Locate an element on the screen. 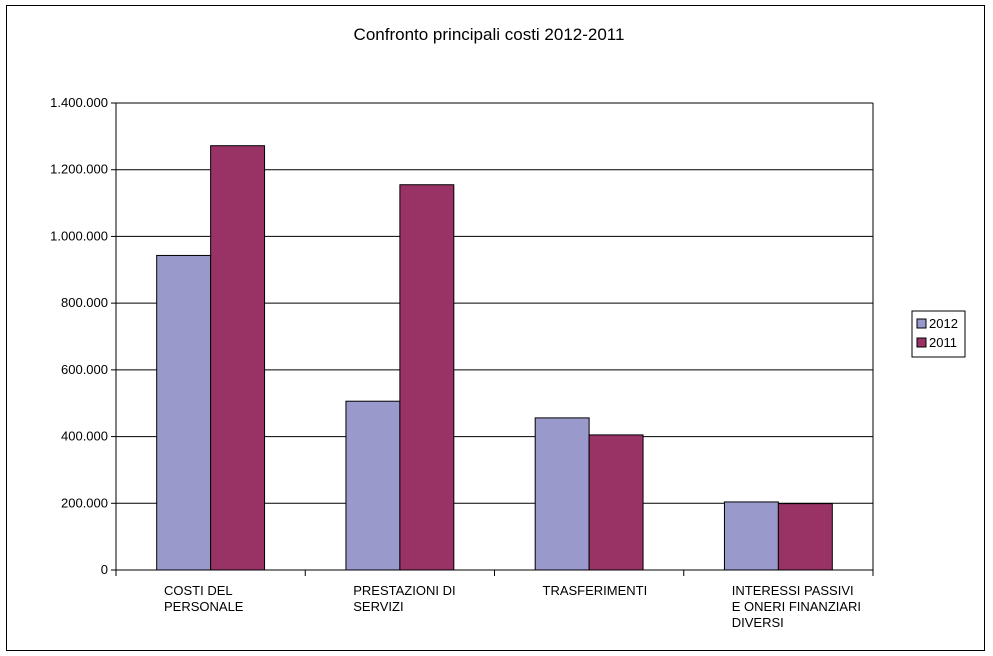 The height and width of the screenshot is (656, 993). chart-title: Confronto principali costi 2012-2011 is located at coordinates (489, 34).